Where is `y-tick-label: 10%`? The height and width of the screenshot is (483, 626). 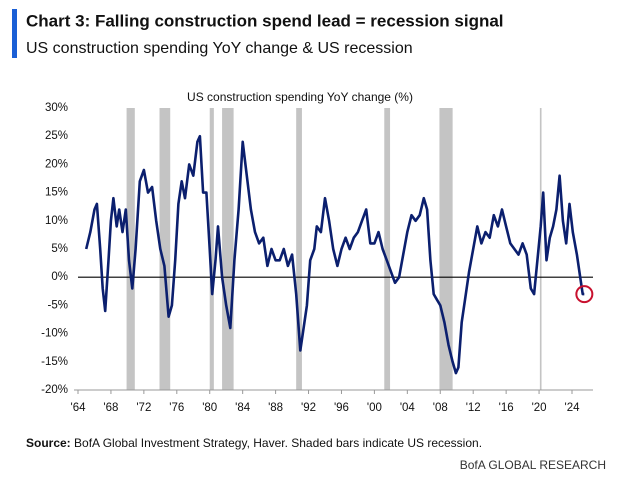
y-tick-label: 10% is located at coordinates (56, 221).